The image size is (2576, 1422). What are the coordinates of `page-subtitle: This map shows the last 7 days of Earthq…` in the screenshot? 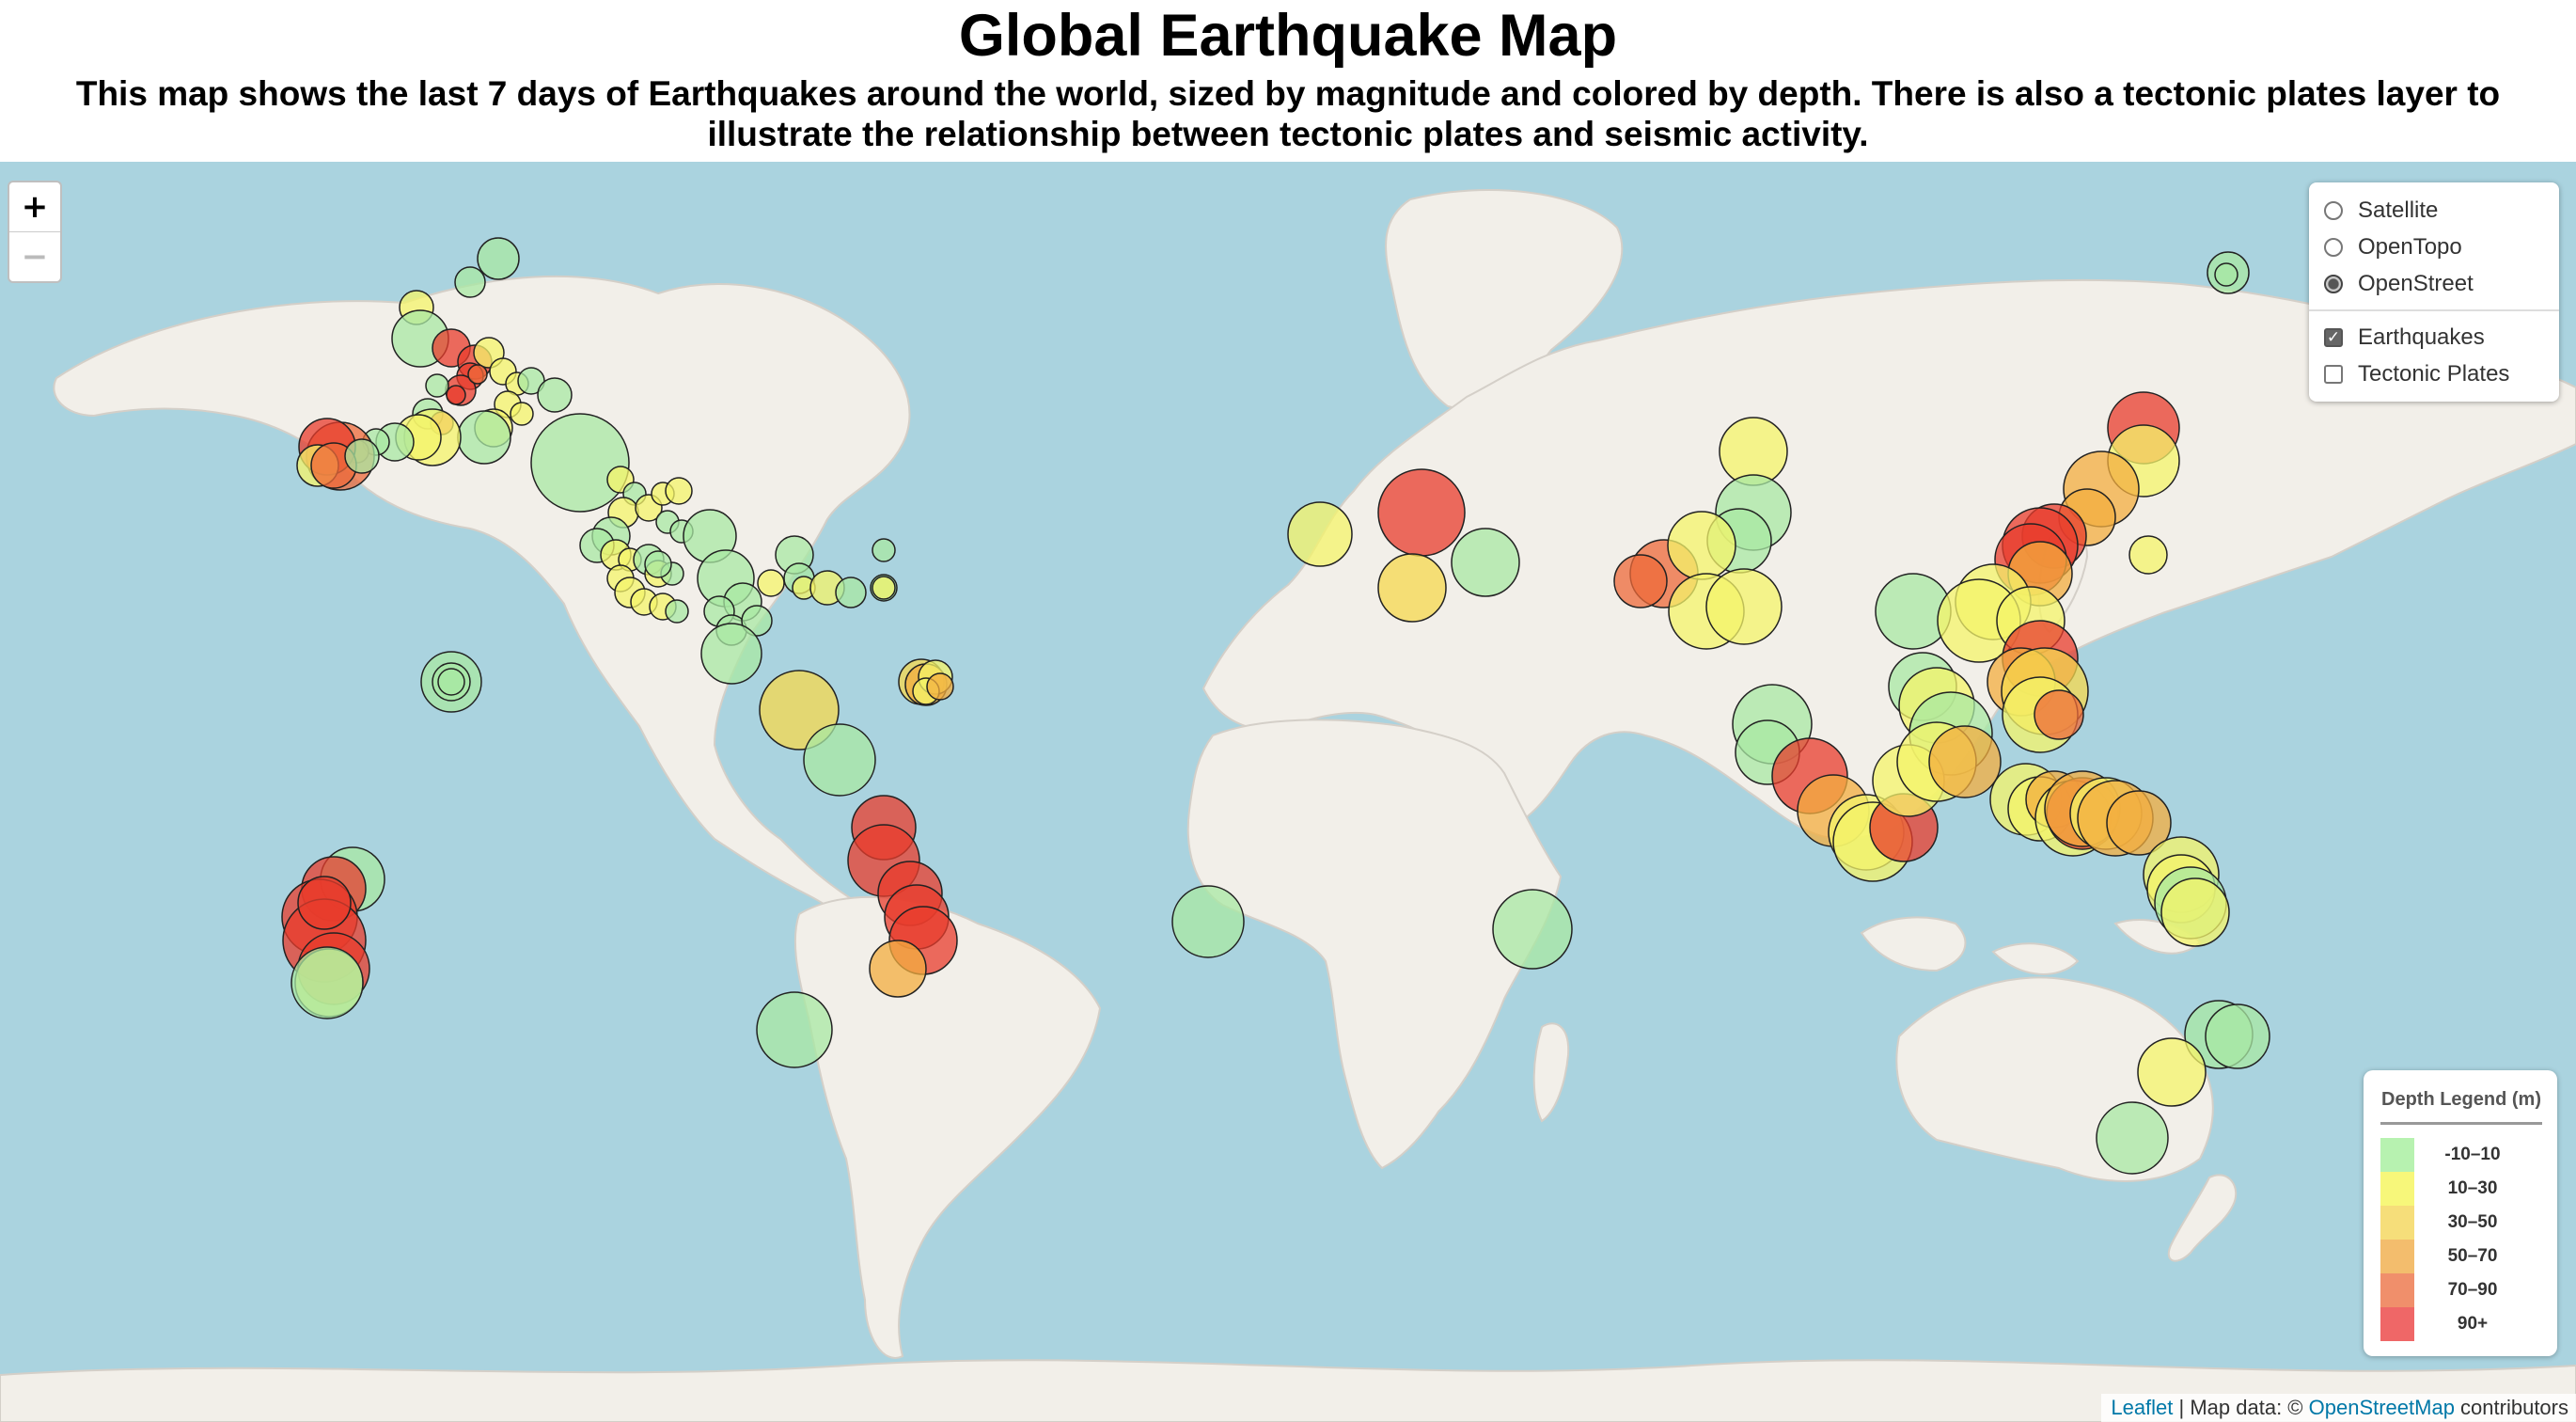 It's located at (1288, 113).